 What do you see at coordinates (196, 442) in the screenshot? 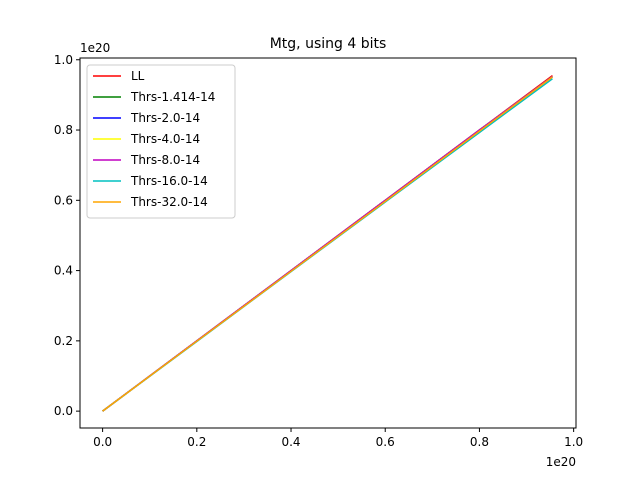
I see `x-tick-label: 0.2` at bounding box center [196, 442].